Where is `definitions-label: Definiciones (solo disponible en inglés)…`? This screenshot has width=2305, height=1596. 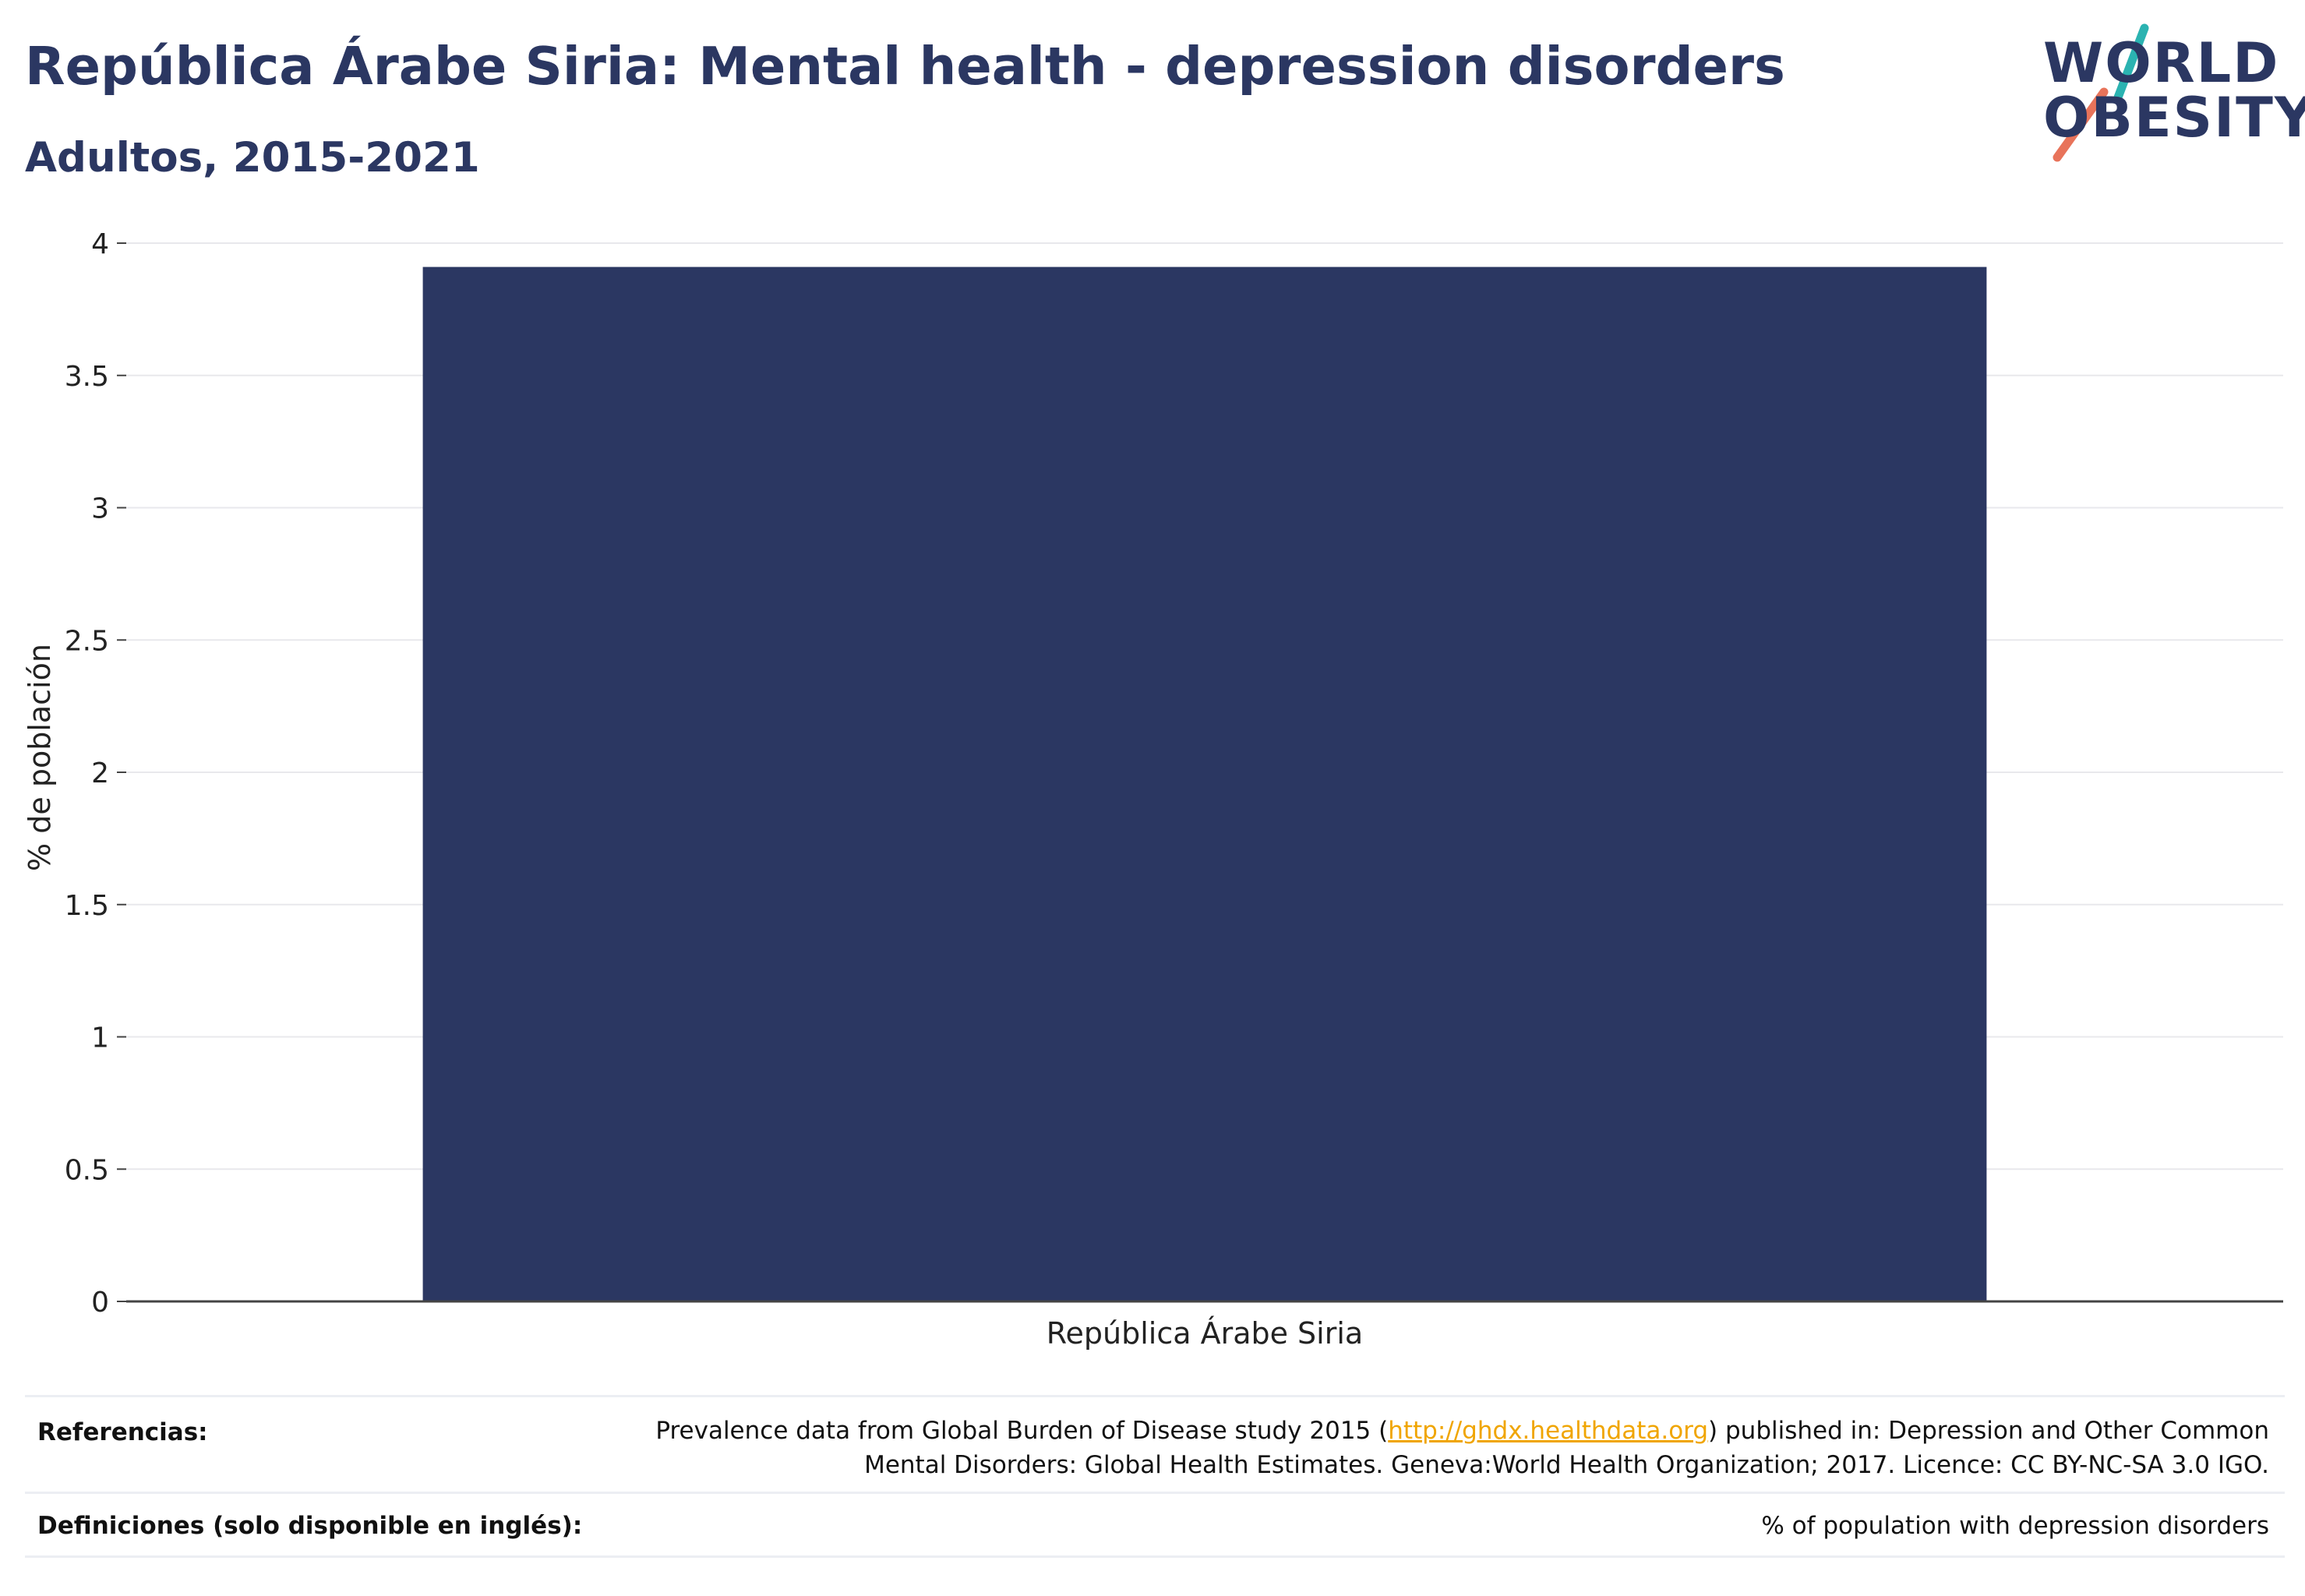
definitions-label: Definiciones (solo disponible en inglés)… is located at coordinates (310, 1526).